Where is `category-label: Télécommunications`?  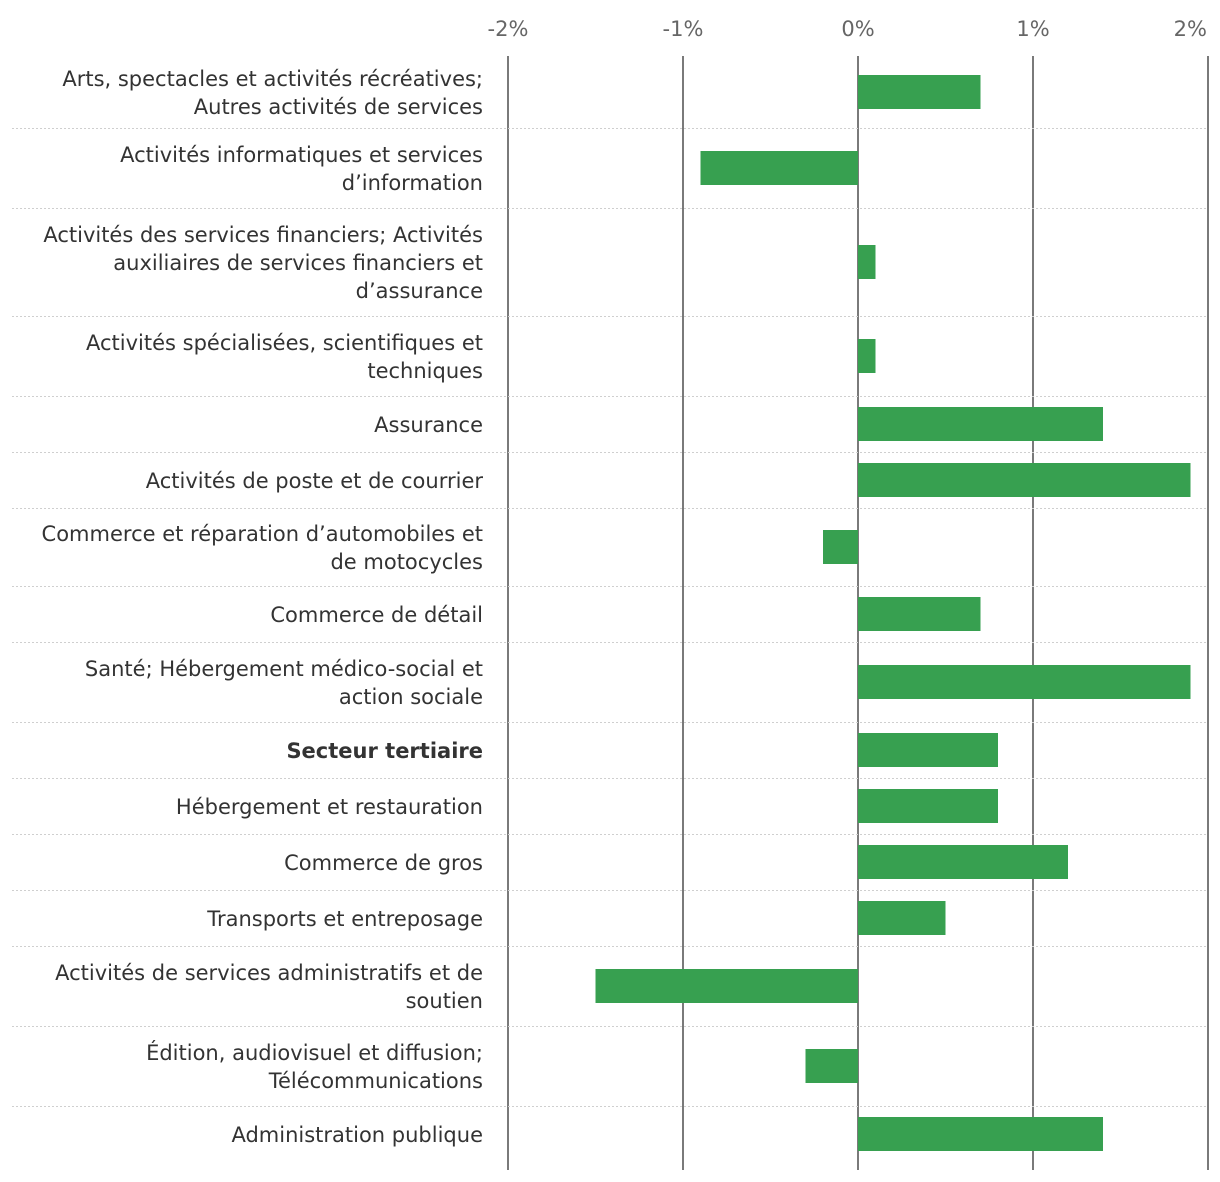 category-label: Télécommunications is located at coordinates (375, 1081).